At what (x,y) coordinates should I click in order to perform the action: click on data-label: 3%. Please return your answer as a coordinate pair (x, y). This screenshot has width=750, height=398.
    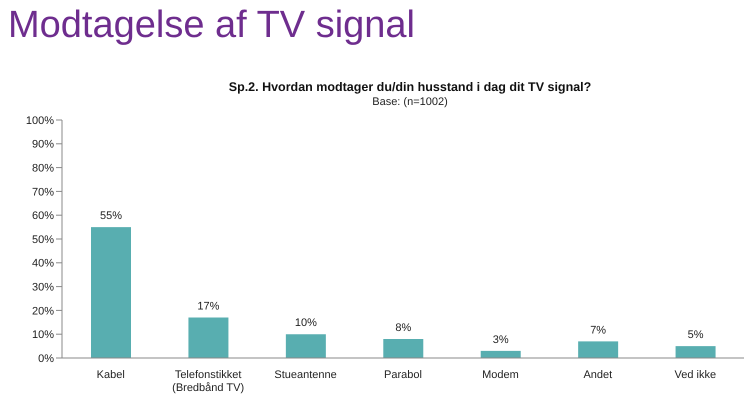
    Looking at the image, I should click on (500, 340).